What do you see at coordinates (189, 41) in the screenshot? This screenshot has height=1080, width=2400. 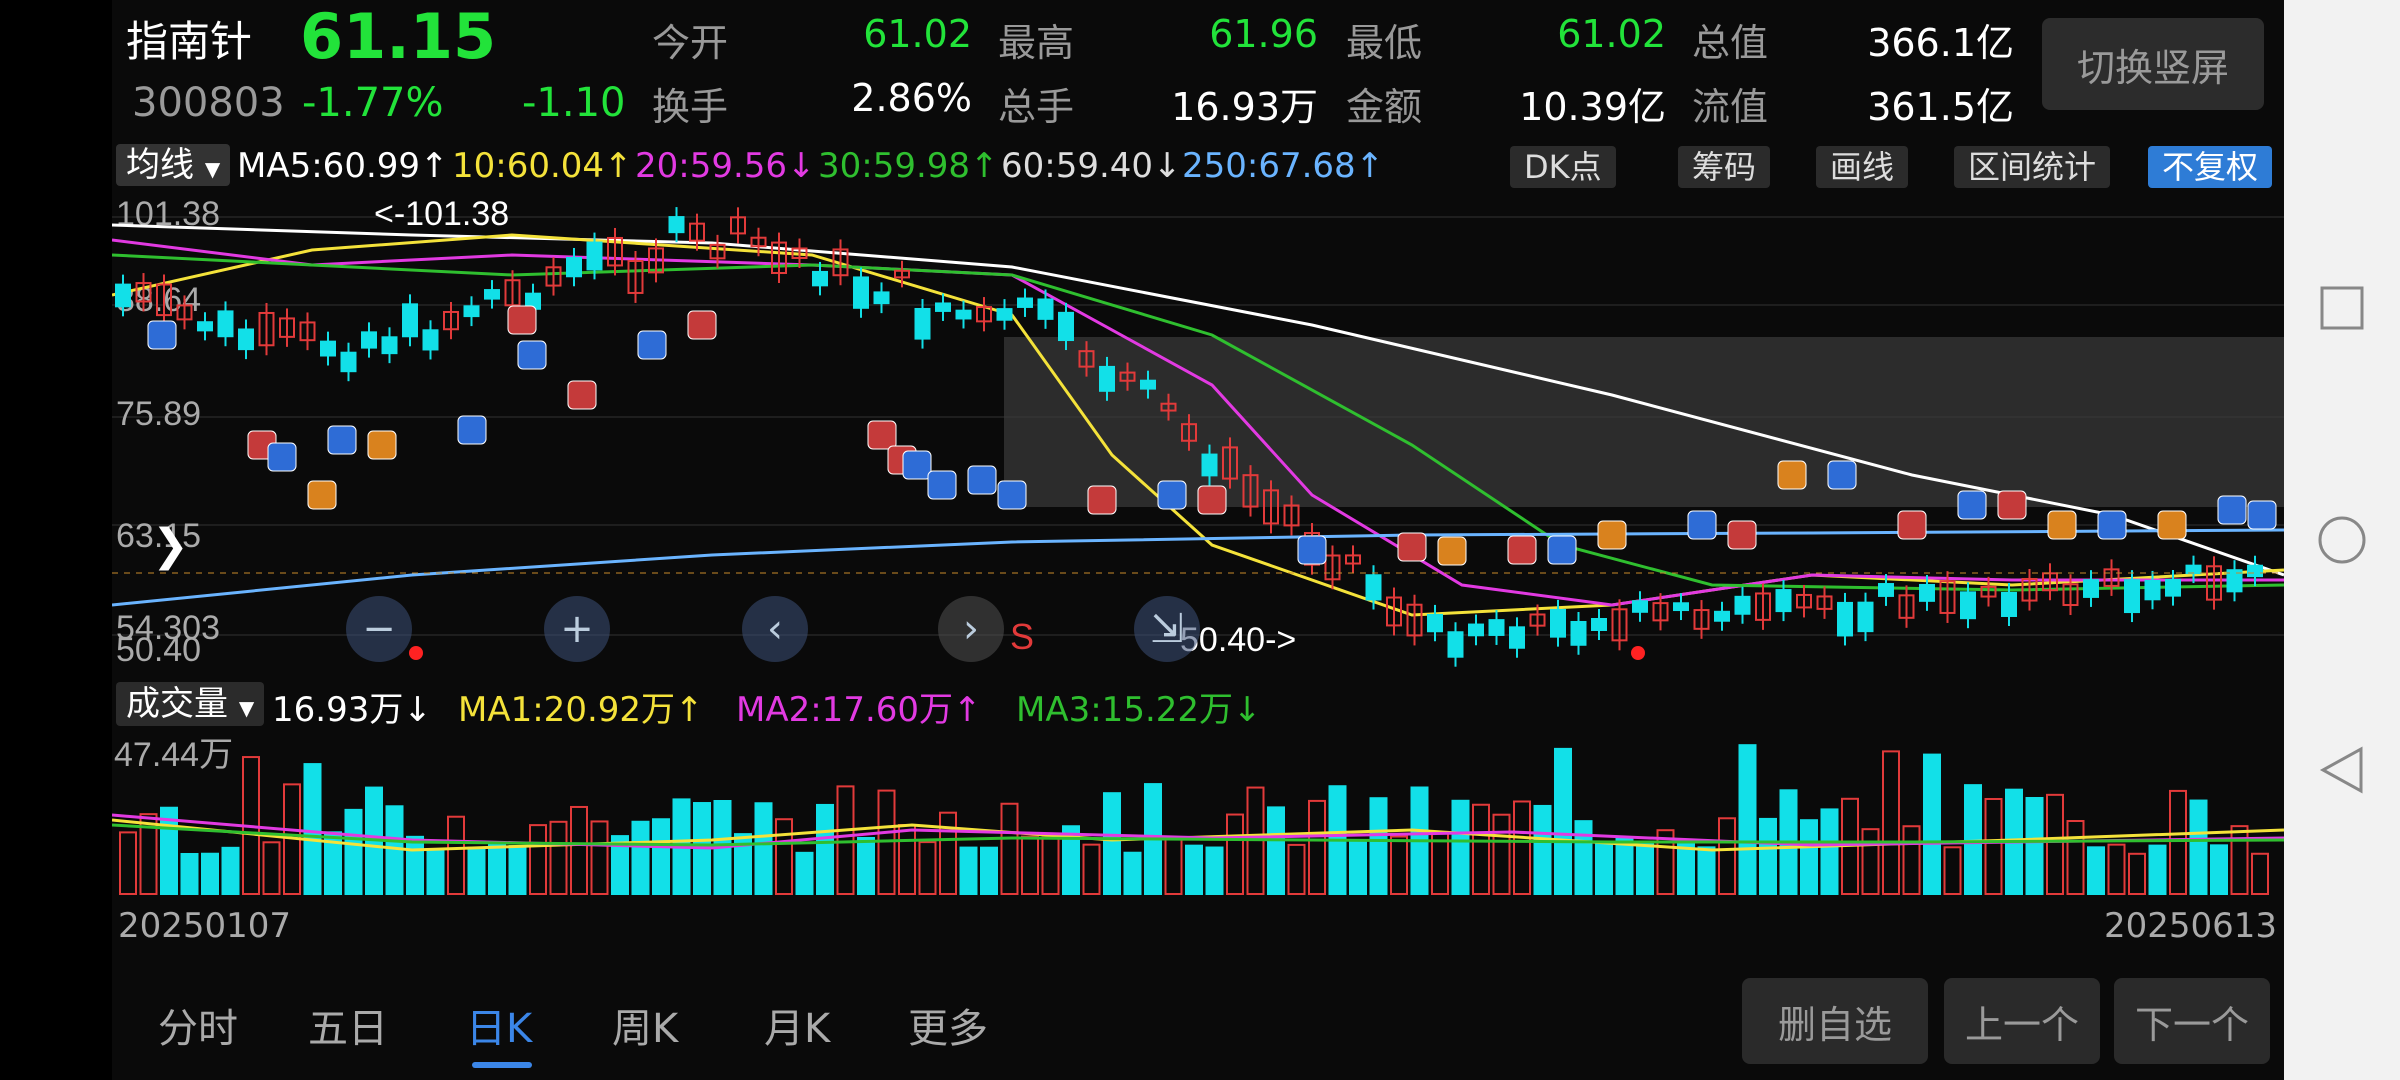 I see `stock-name: 指南针` at bounding box center [189, 41].